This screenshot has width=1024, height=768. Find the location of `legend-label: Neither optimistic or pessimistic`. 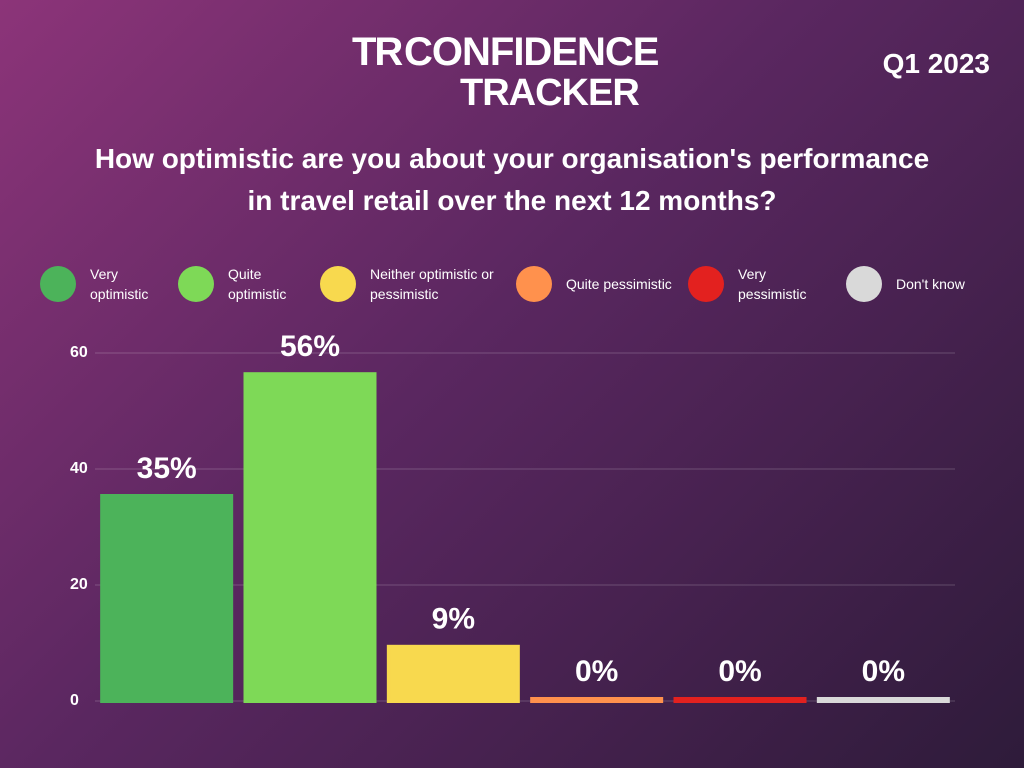

legend-label: Neither optimistic or pessimistic is located at coordinates (432, 284).